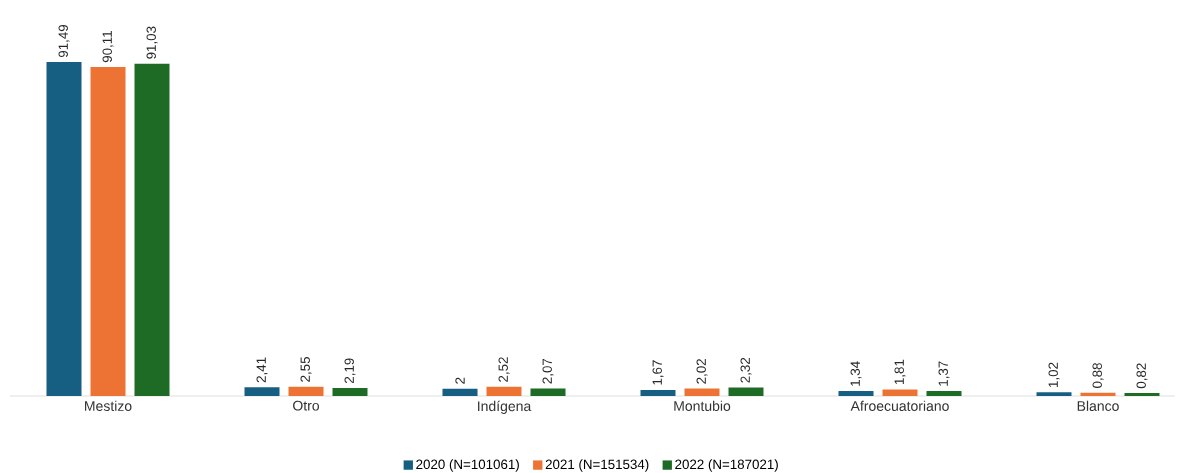 This screenshot has height=473, width=1185. I want to click on data-label: 1,34, so click(856, 373).